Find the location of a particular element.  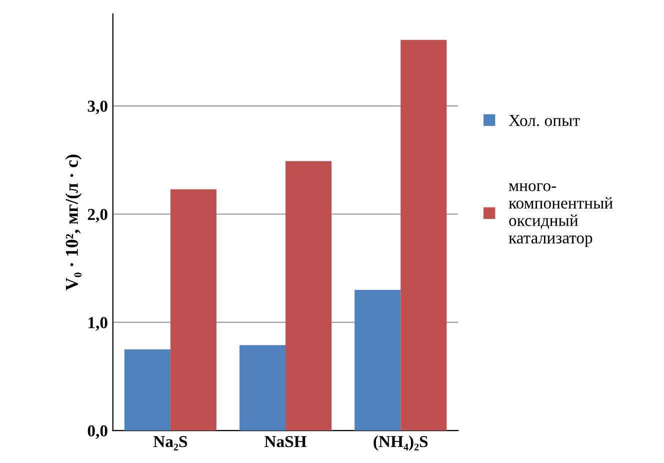

x-tick-label: (NH₄)₂S is located at coordinates (401, 443).